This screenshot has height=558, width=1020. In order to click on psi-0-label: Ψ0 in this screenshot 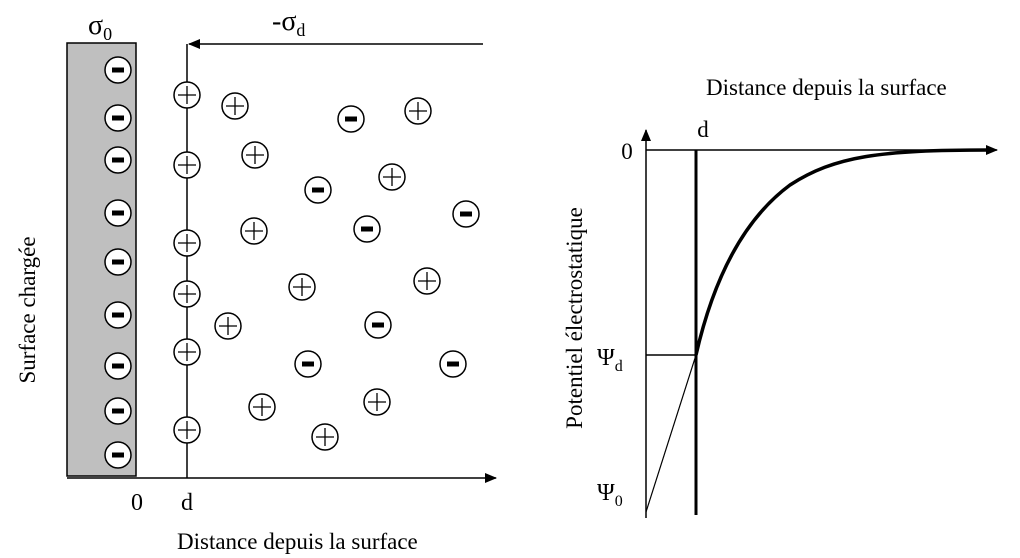, I will do `click(610, 495)`.